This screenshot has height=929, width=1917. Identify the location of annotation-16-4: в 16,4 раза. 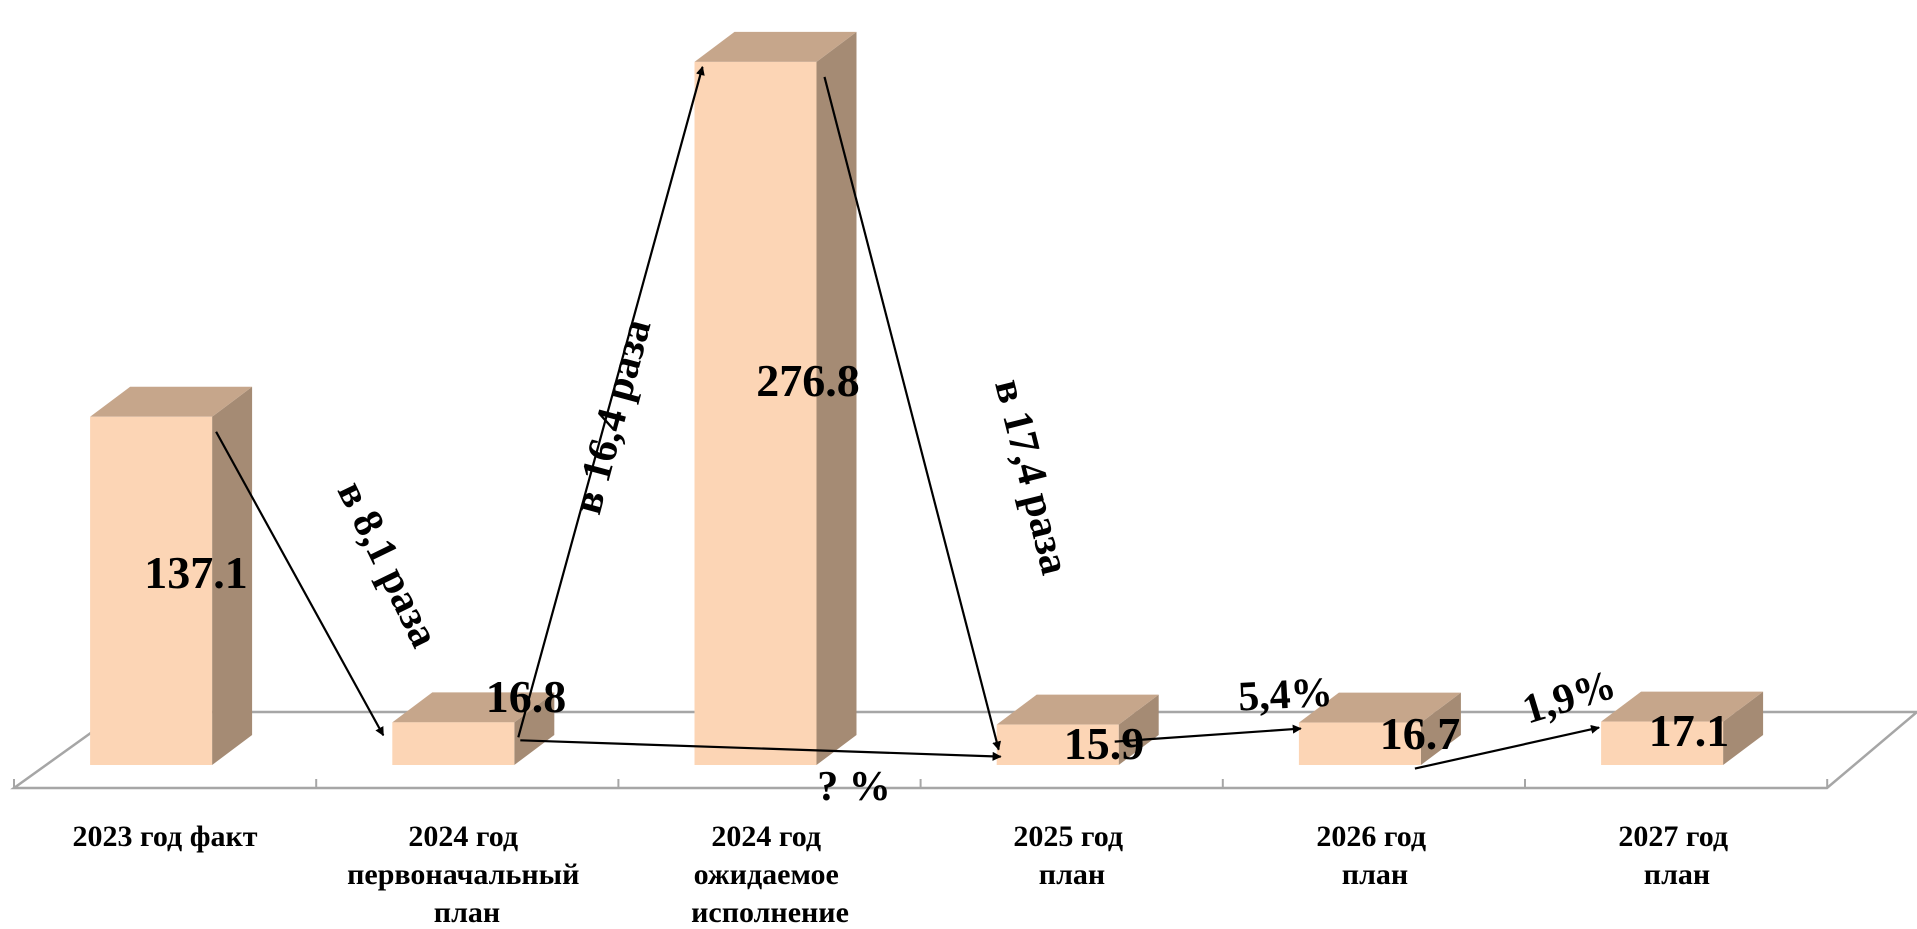
(612, 416).